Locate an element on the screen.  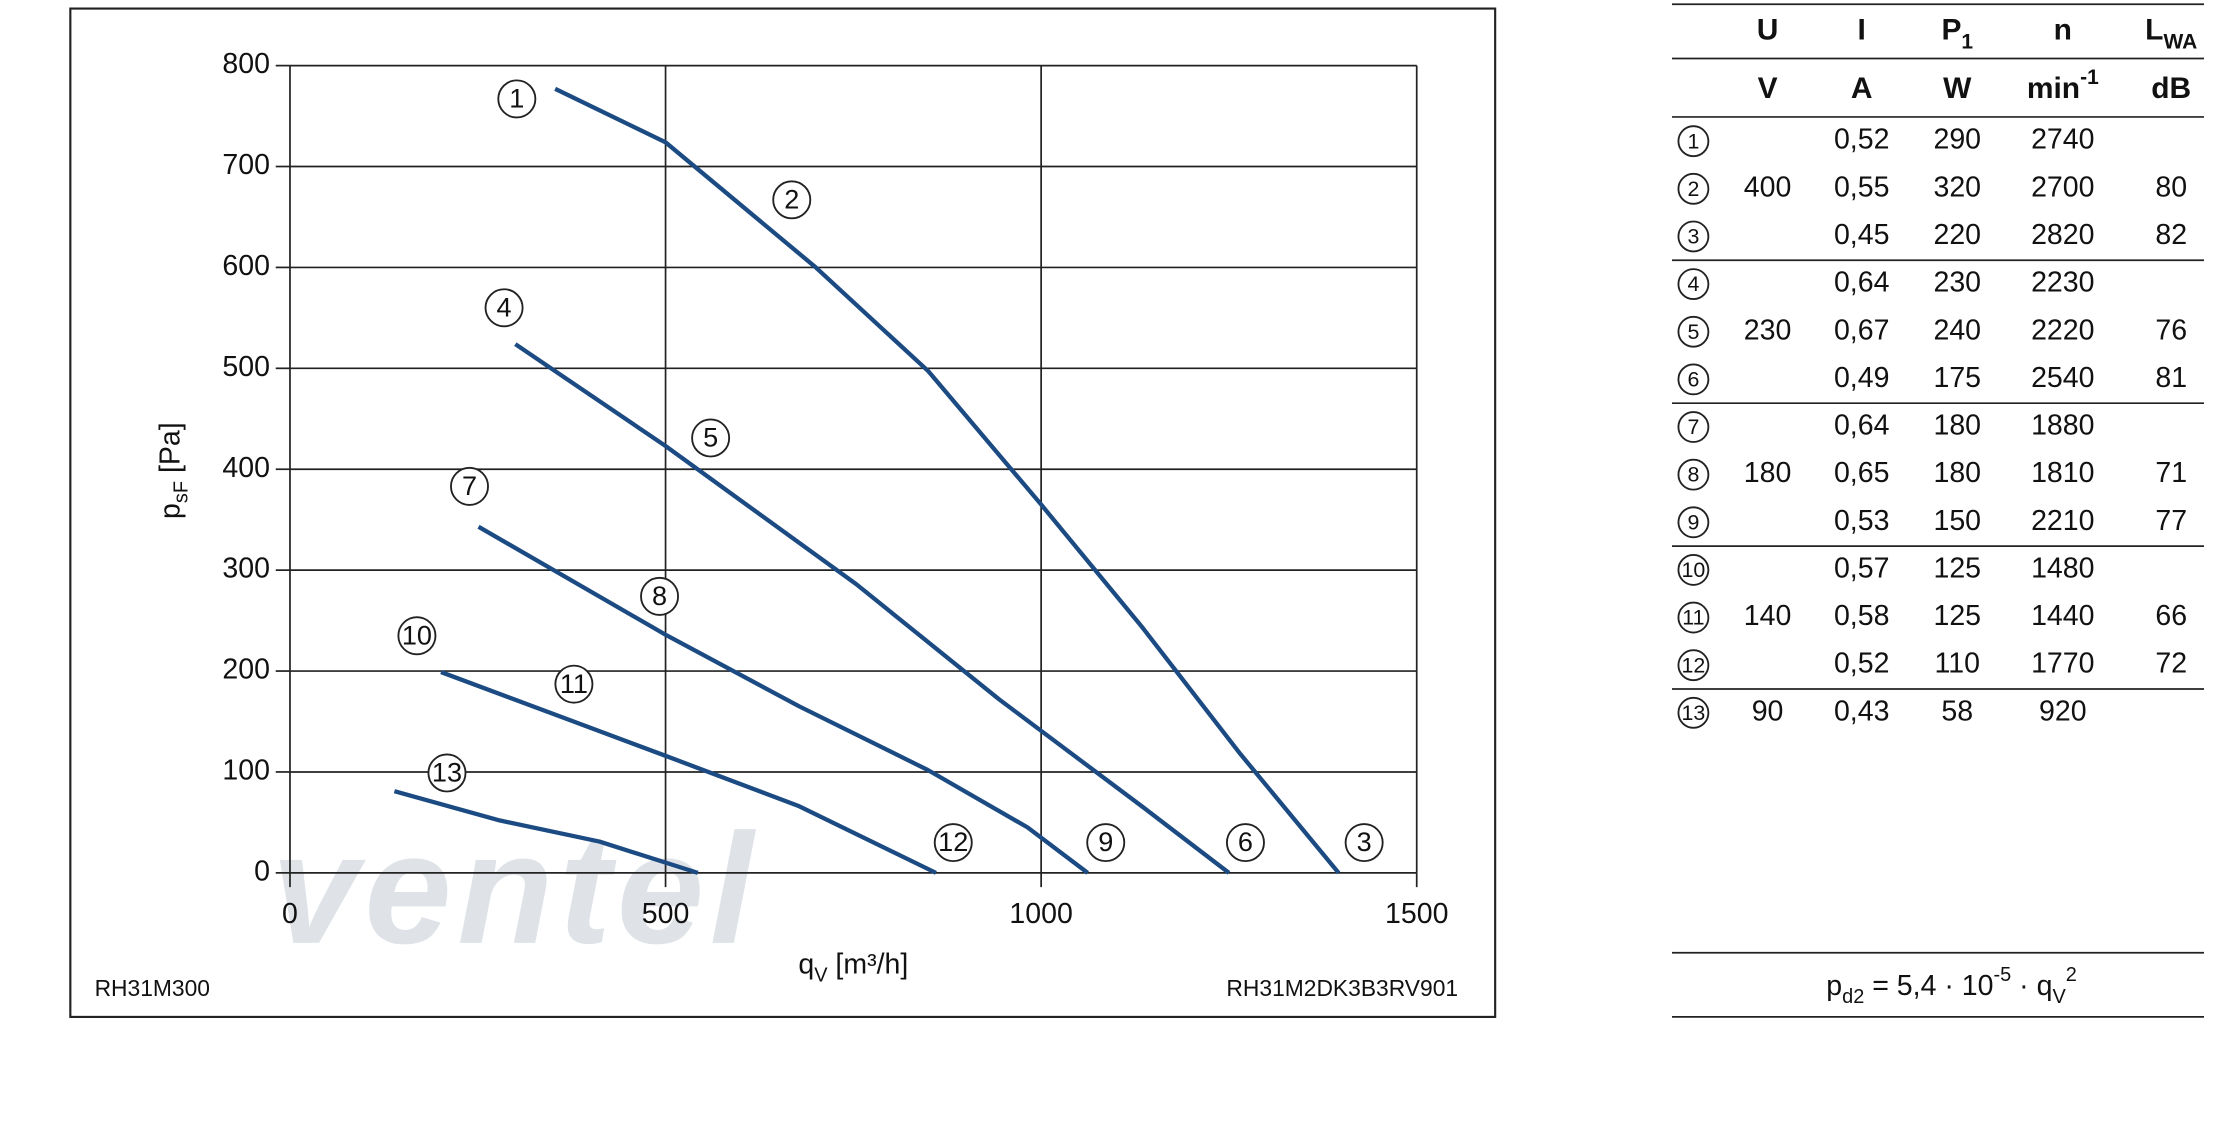
cell-u: 230 is located at coordinates (1768, 330).